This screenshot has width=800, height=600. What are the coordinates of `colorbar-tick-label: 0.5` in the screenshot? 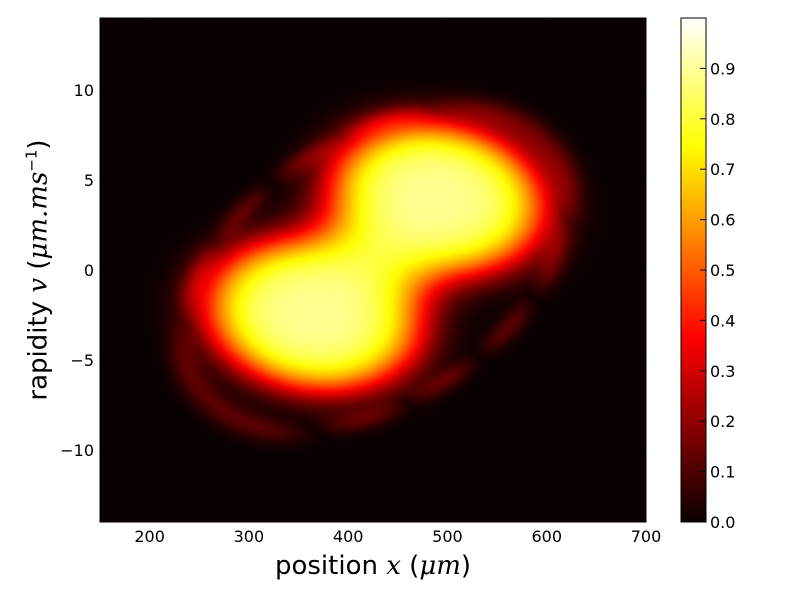 It's located at (722, 270).